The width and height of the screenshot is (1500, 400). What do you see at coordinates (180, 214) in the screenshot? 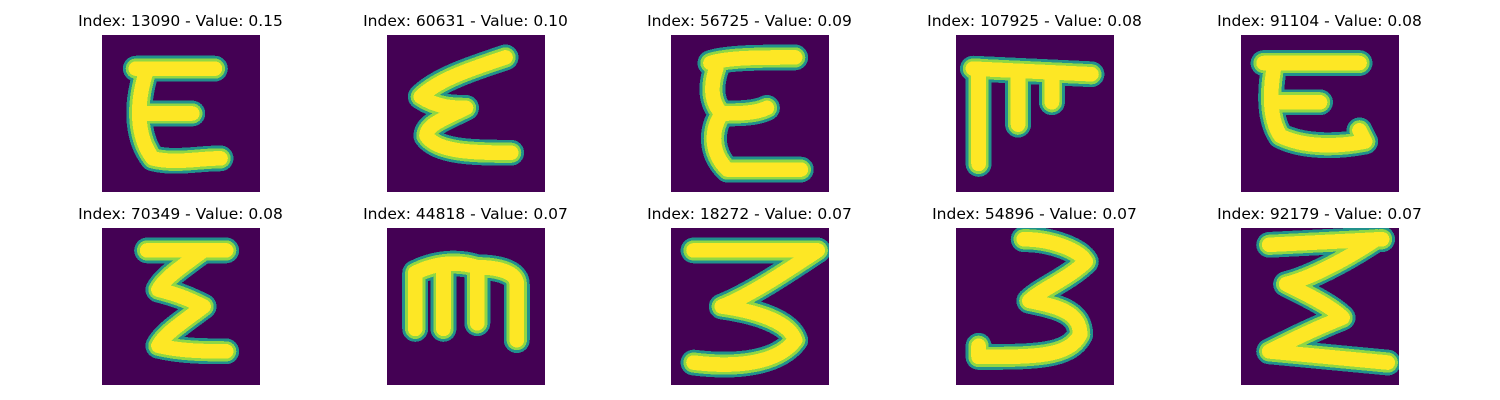
I see `panel-title: Index: 70349 - Value: 0.08` at bounding box center [180, 214].